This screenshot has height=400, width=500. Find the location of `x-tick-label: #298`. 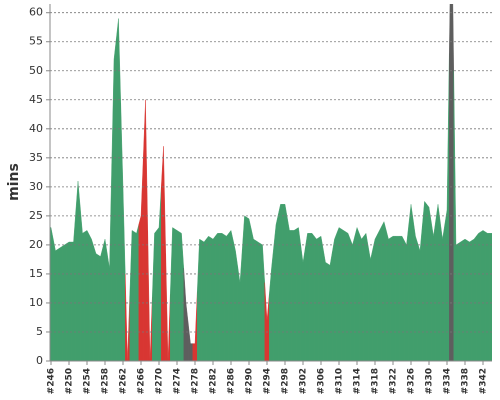

x-tick-label: #298 is located at coordinates (286, 381).